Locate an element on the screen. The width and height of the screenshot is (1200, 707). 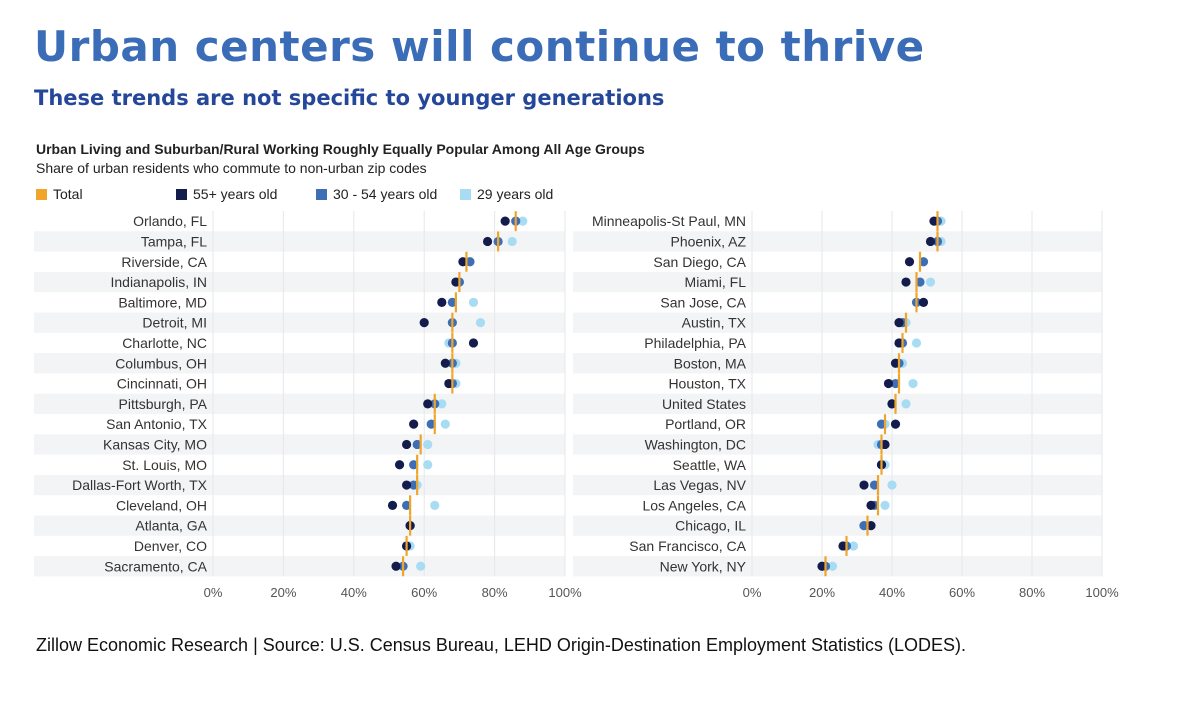
category-label: Tampa, FL is located at coordinates (174, 241).